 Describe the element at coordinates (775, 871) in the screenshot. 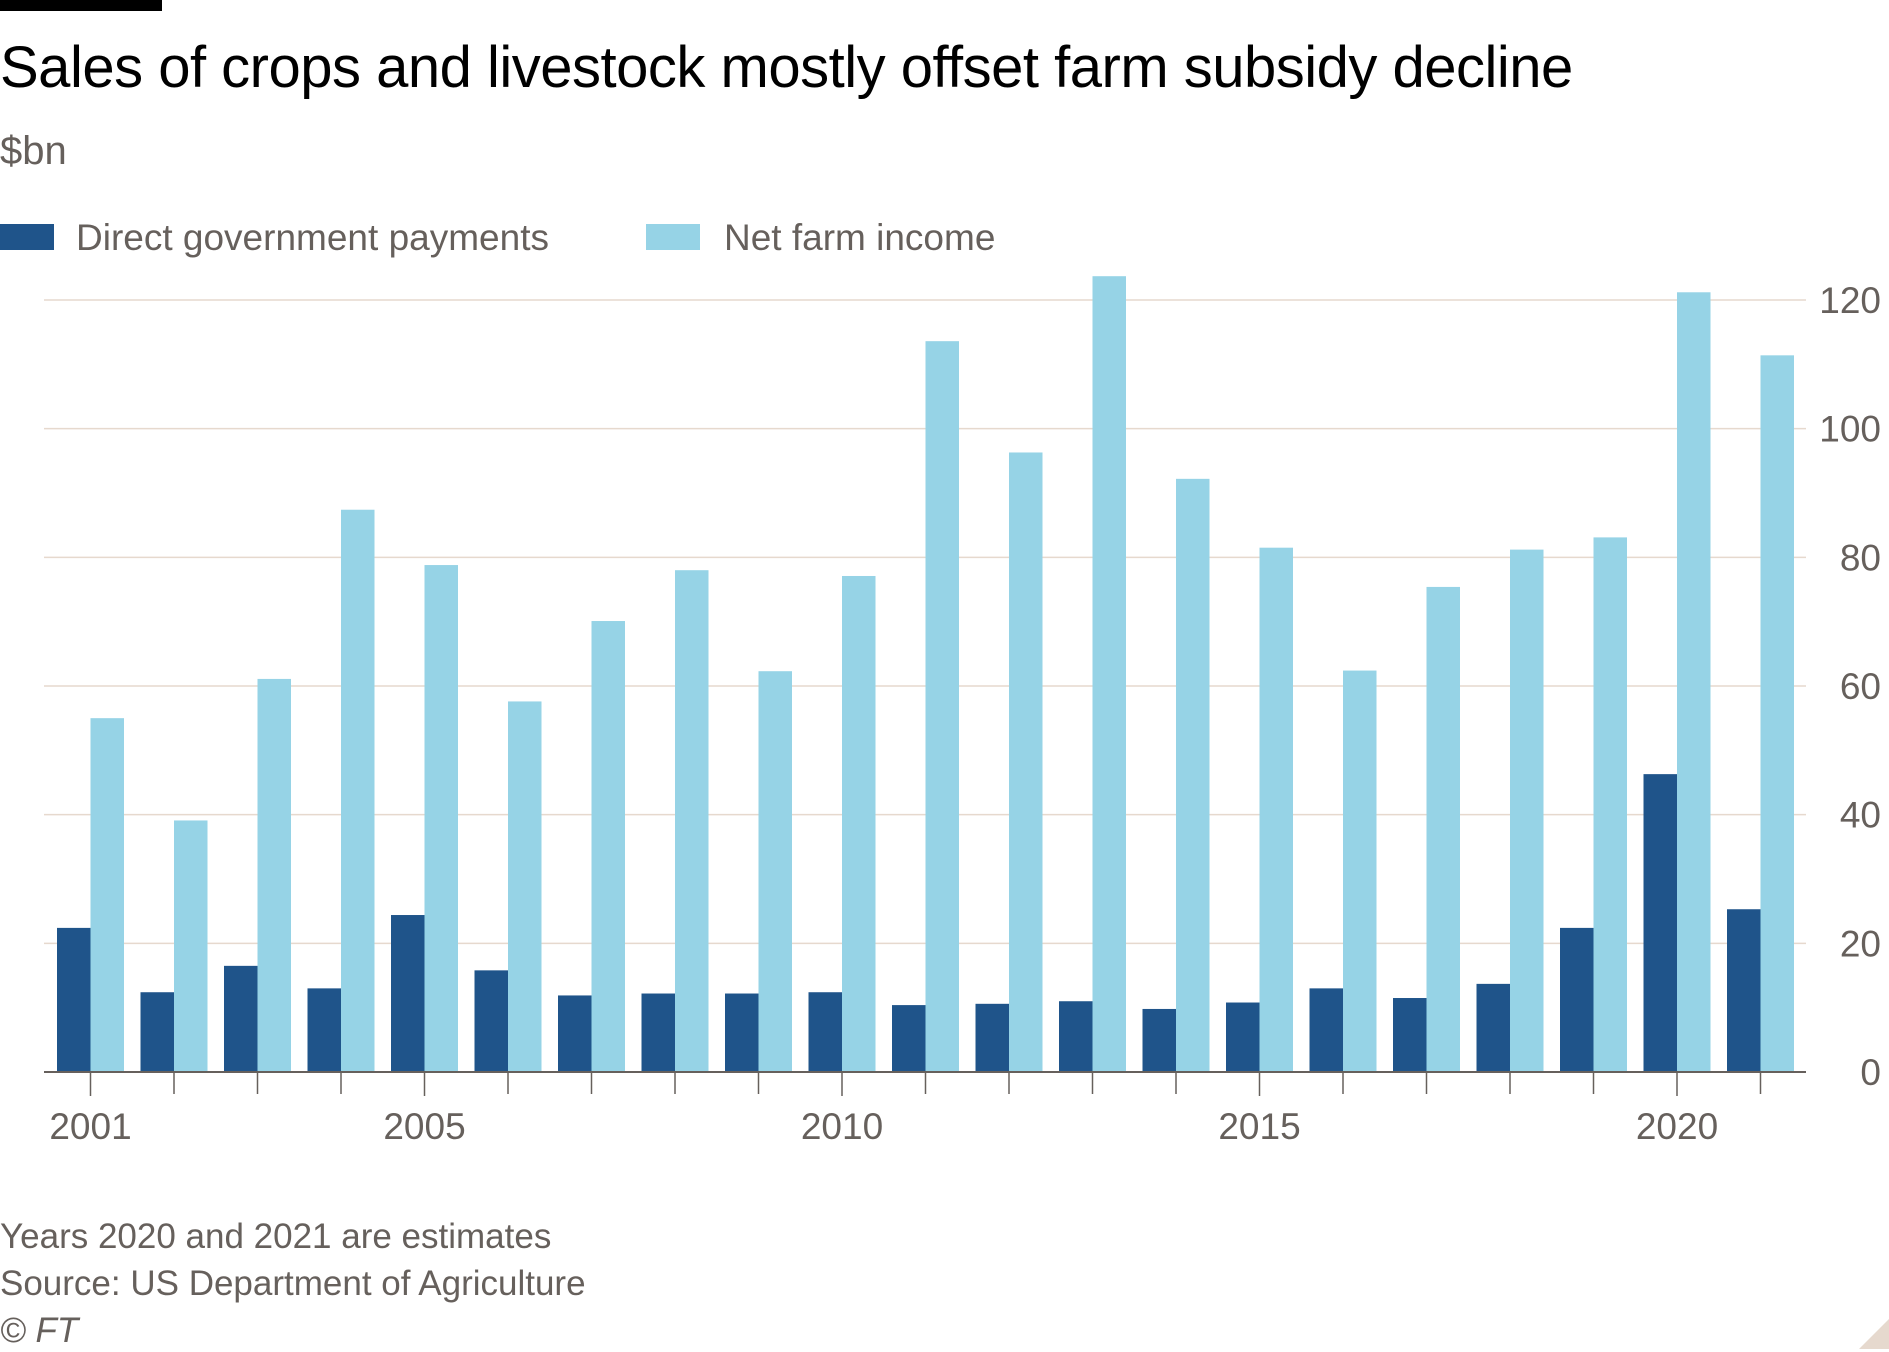

I see `bar-net-farm-income-2009` at that location.